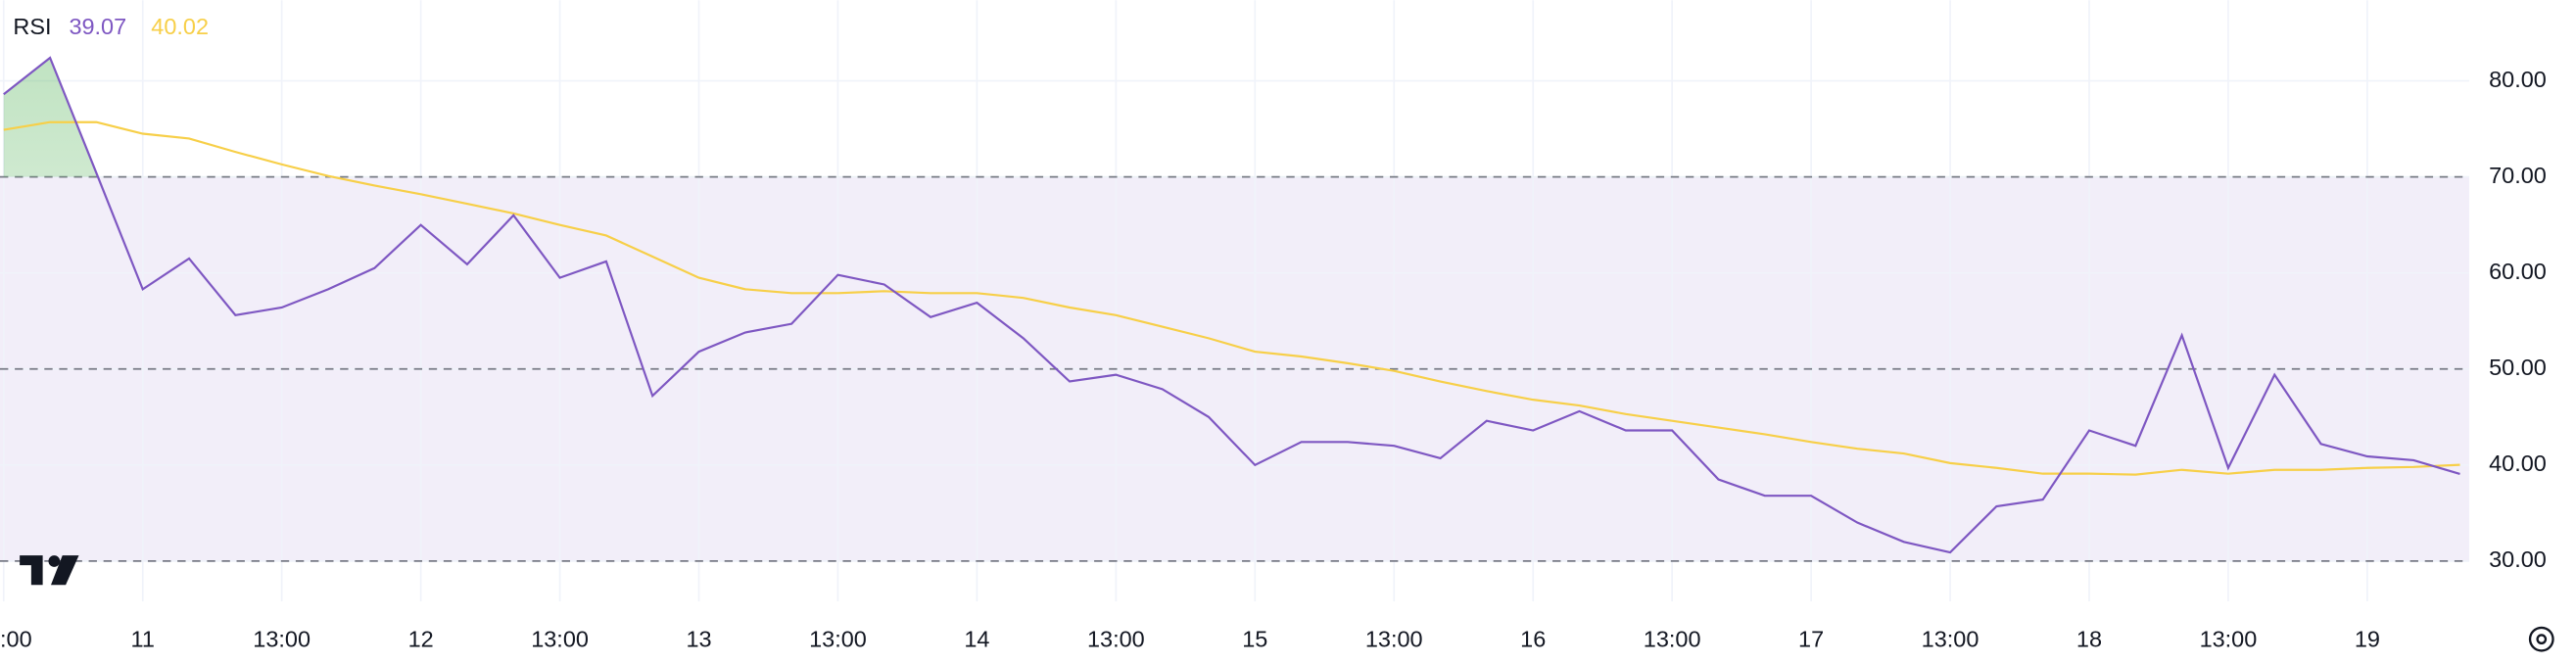 The height and width of the screenshot is (664, 2576). I want to click on x-tick-label: 17, so click(1811, 640).